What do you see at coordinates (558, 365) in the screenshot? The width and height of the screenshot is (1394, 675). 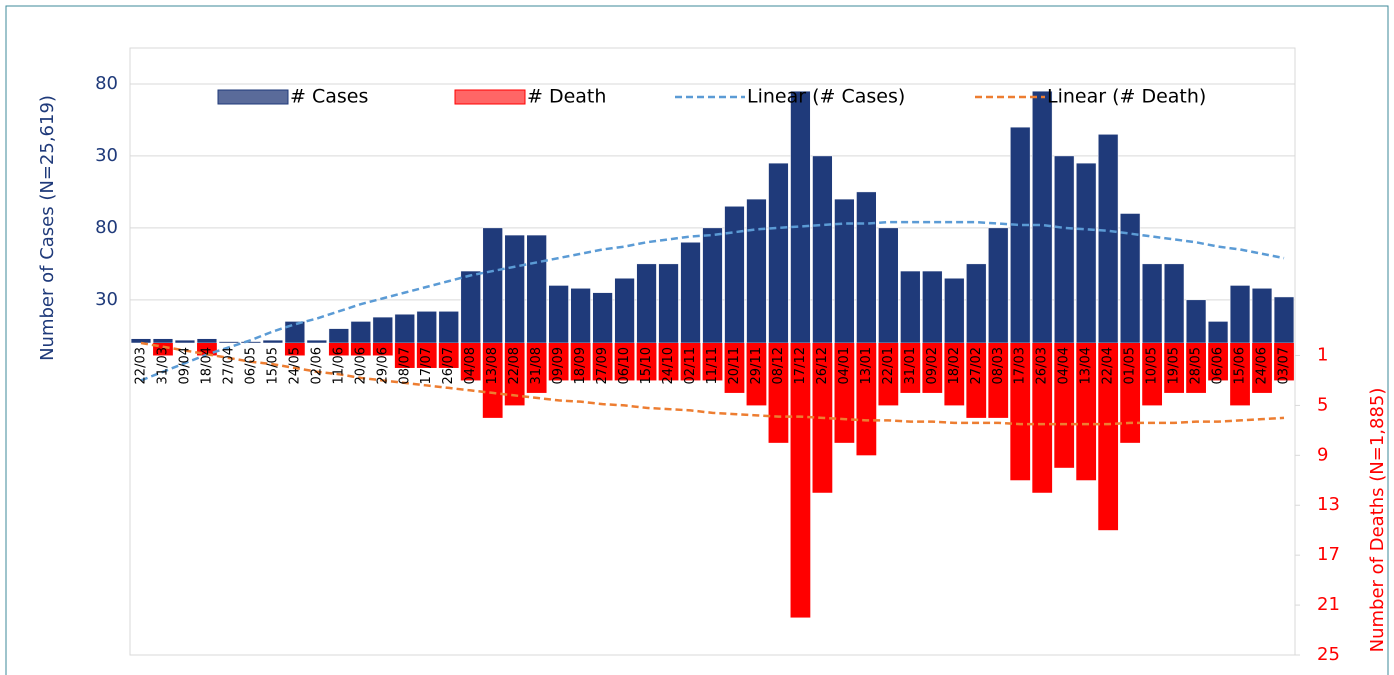 I see `x-tick-label: 09/09` at bounding box center [558, 365].